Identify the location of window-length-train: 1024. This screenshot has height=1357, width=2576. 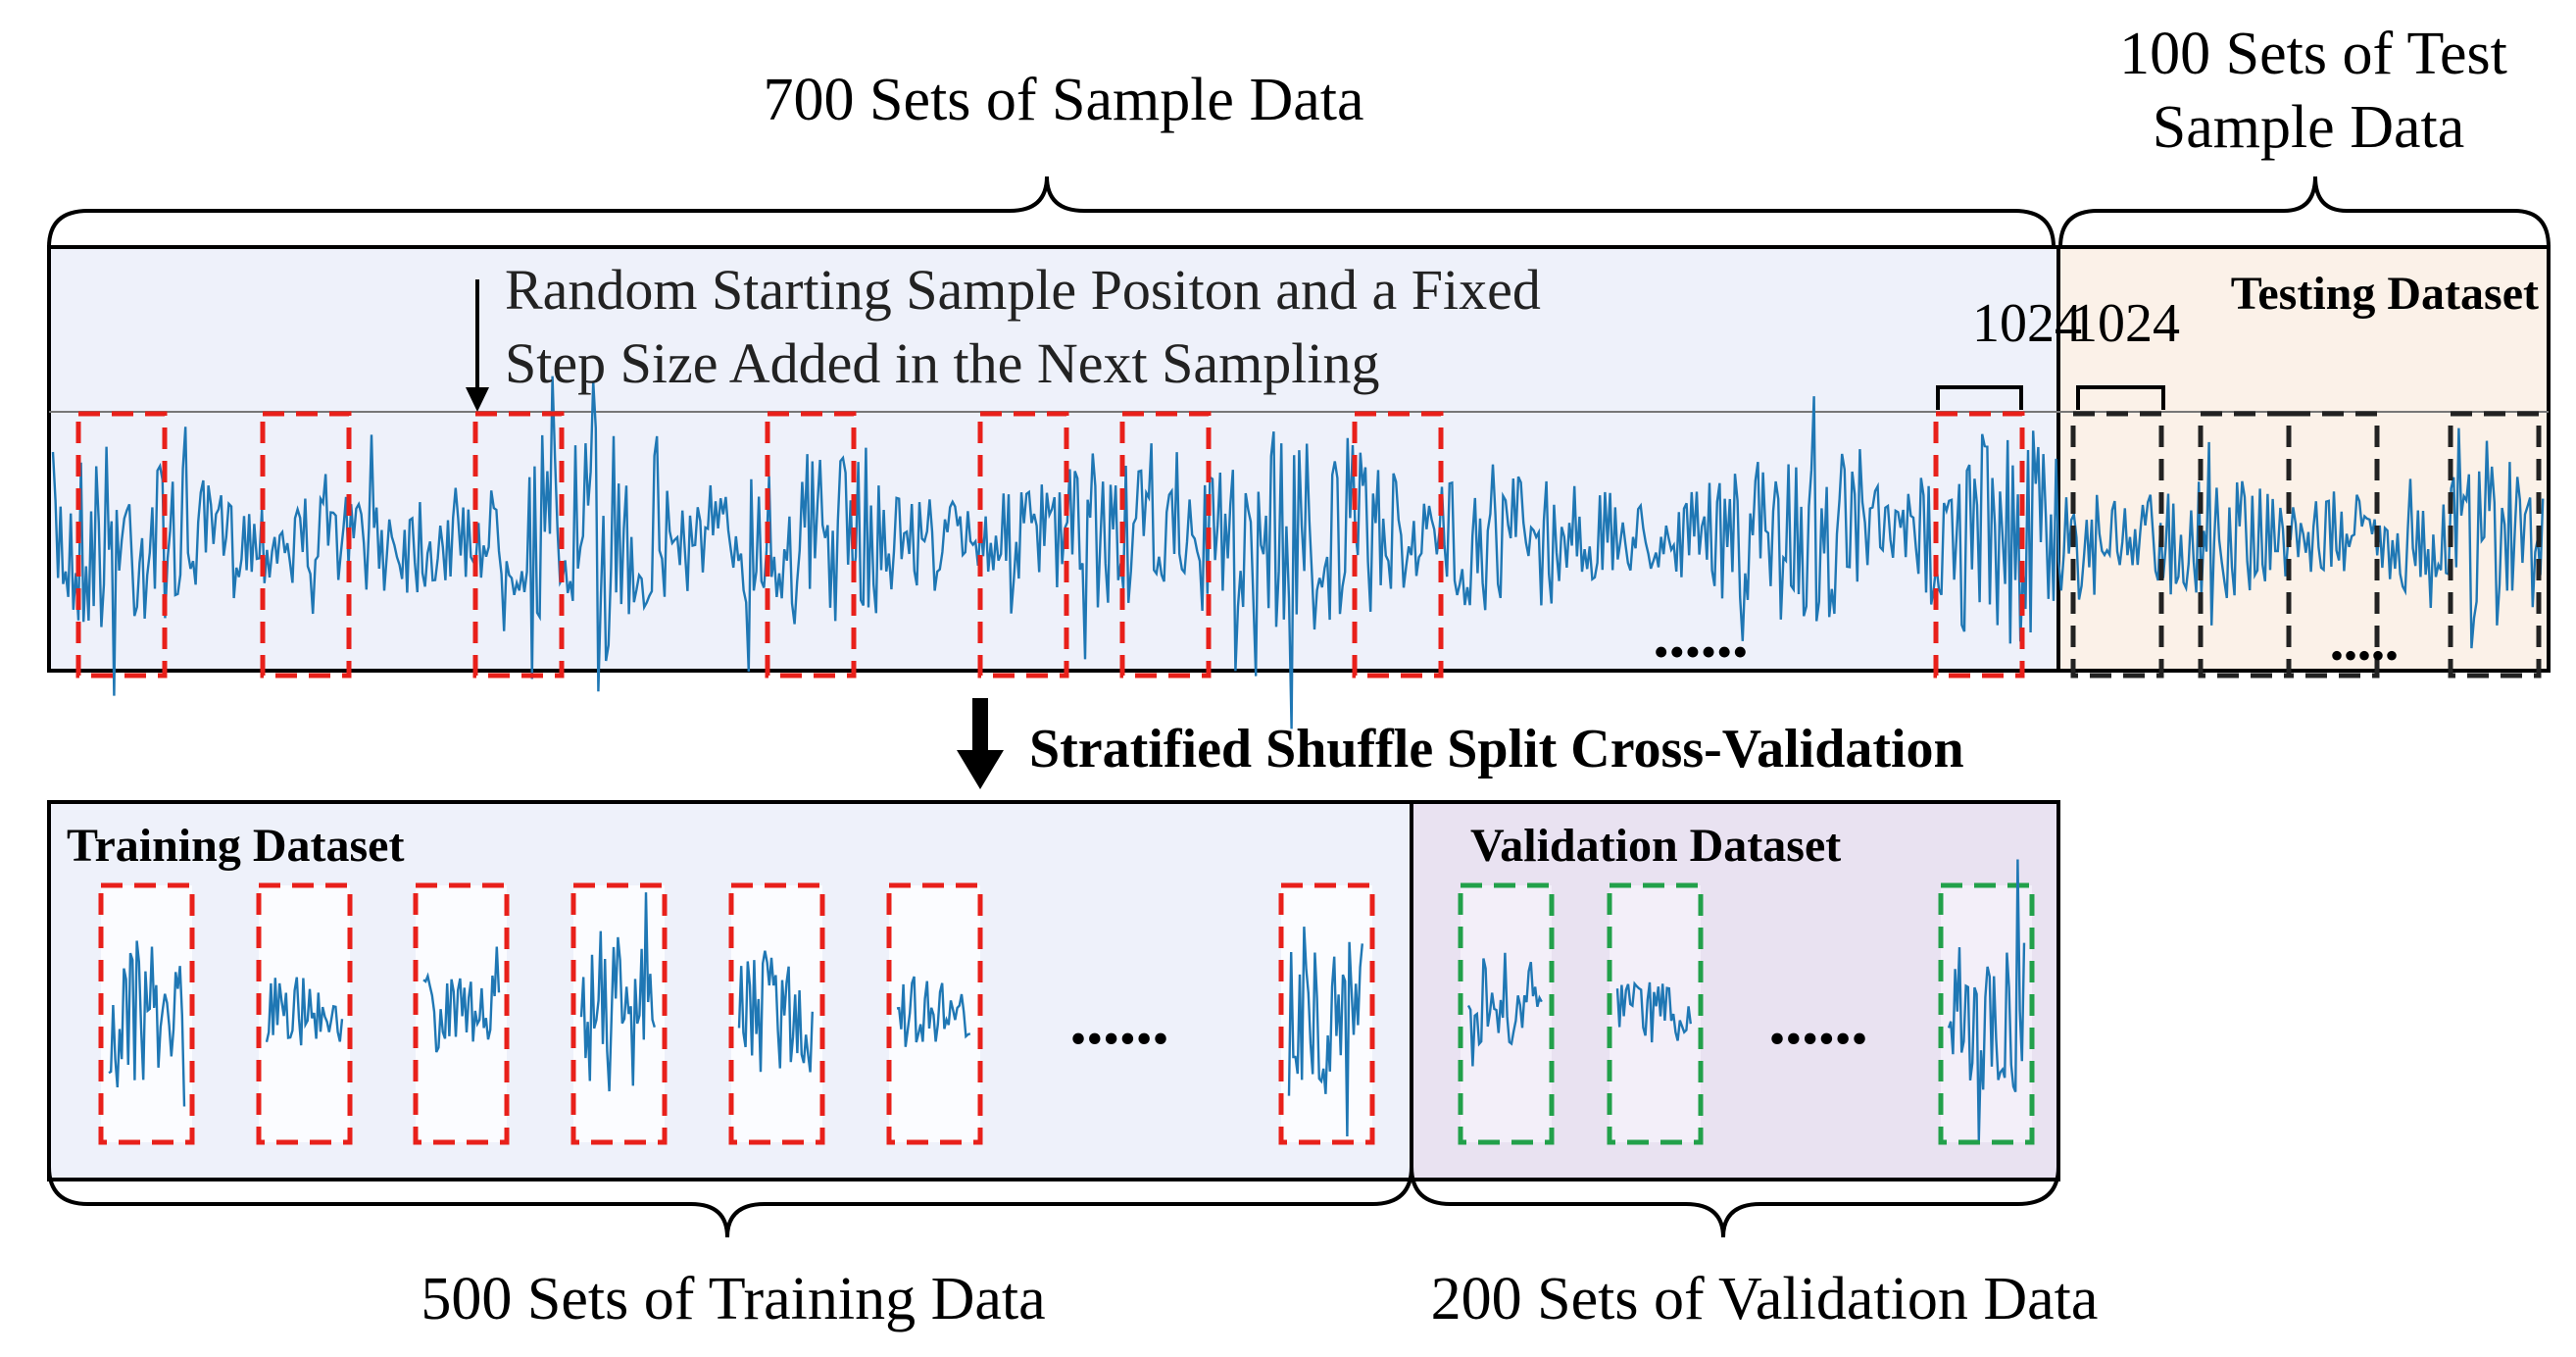
(2027, 323).